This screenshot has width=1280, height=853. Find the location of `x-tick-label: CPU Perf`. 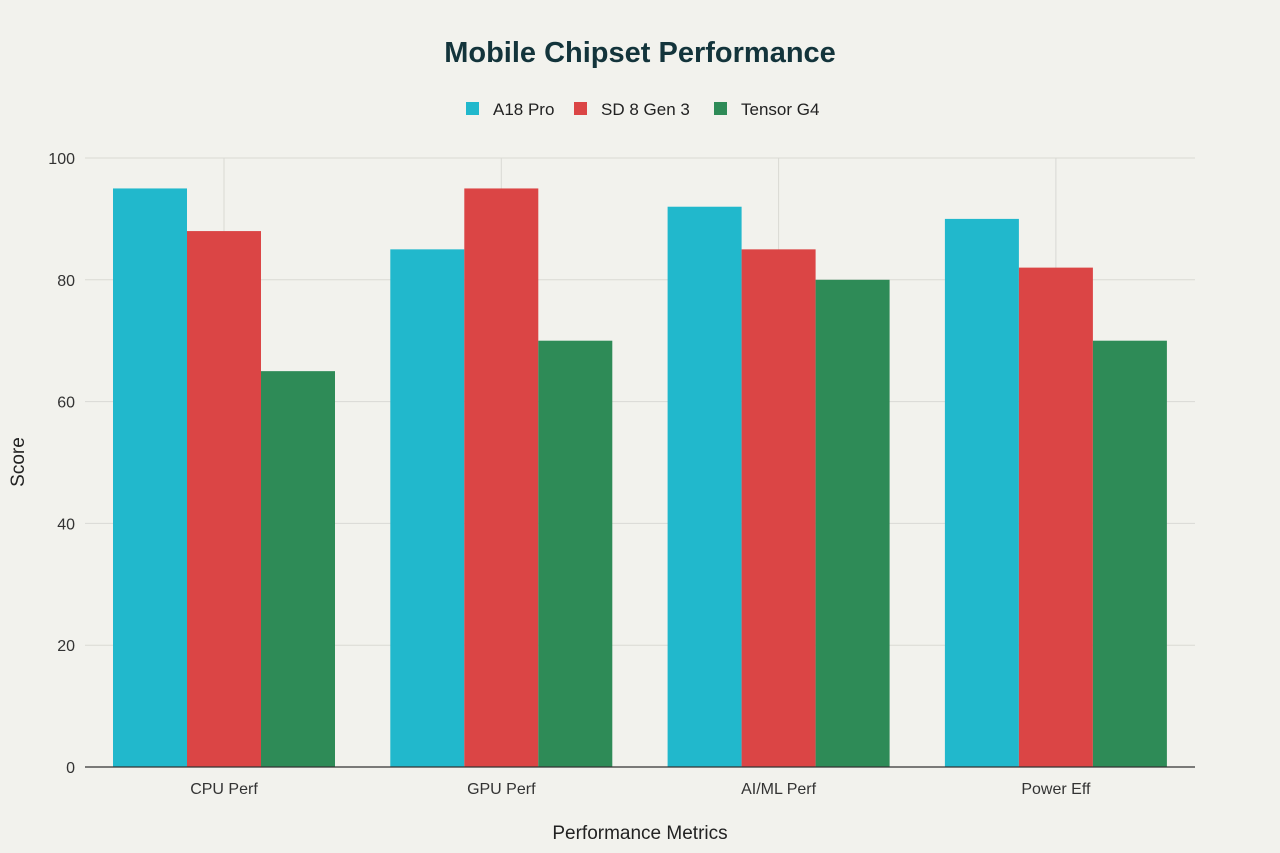

x-tick-label: CPU Perf is located at coordinates (224, 789).